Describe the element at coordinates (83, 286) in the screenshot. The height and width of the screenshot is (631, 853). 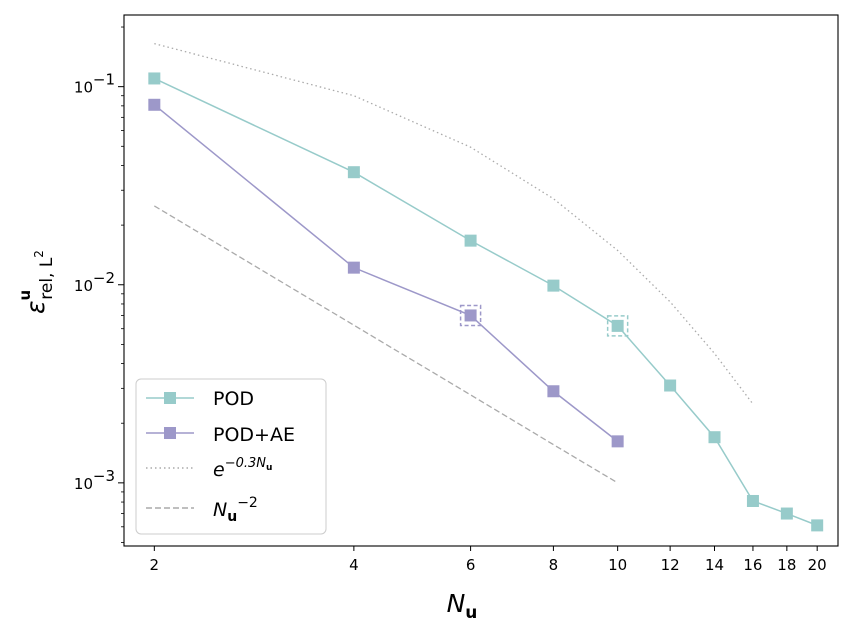
I see `y-tick-label-1: 10` at that location.